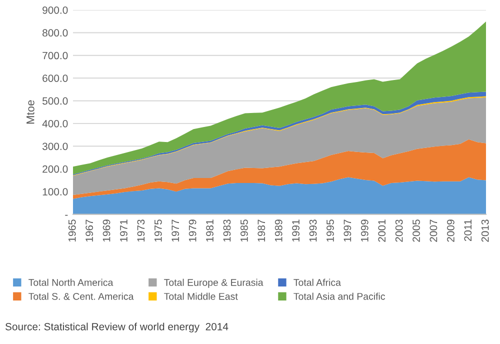  I want to click on y-tick-label: 900.0, so click(55, 10).